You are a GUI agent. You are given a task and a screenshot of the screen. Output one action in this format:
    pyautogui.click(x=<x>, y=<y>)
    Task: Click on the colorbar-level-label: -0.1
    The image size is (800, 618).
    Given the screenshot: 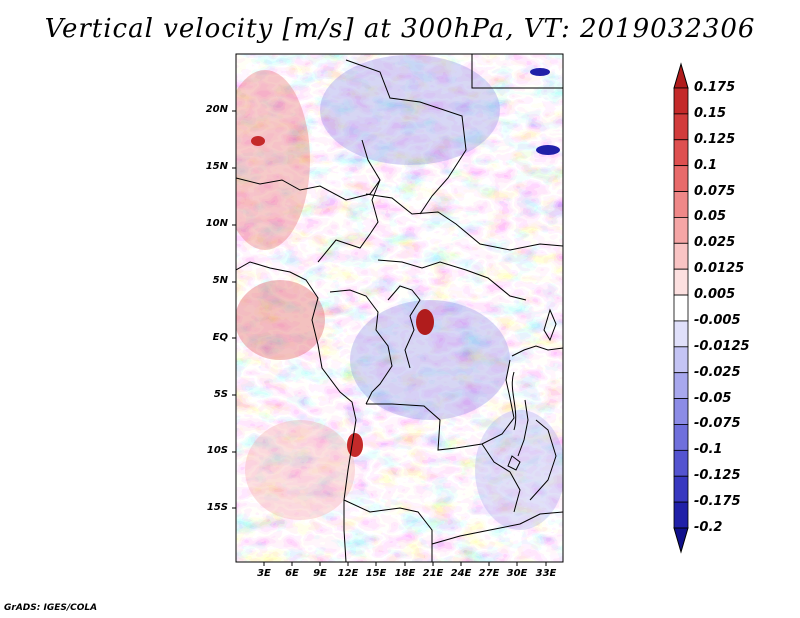 What is the action you would take?
    pyautogui.click(x=708, y=450)
    